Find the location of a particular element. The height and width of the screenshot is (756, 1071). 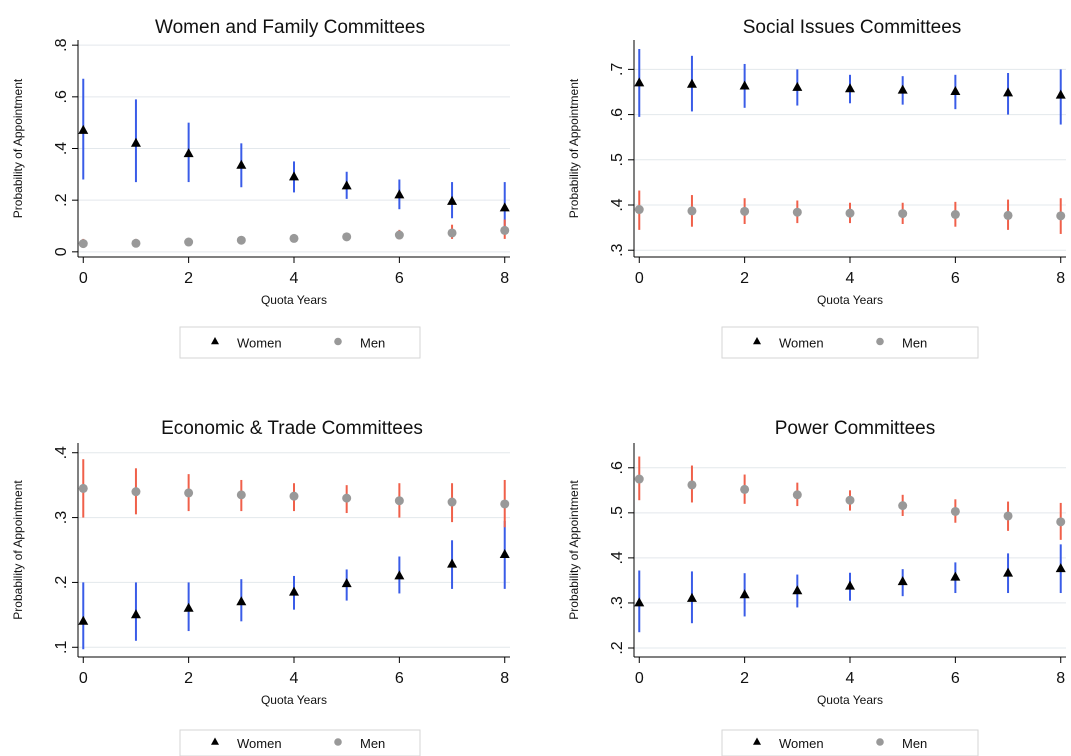

chart-title: Economic & Trade Committees is located at coordinates (292, 428).